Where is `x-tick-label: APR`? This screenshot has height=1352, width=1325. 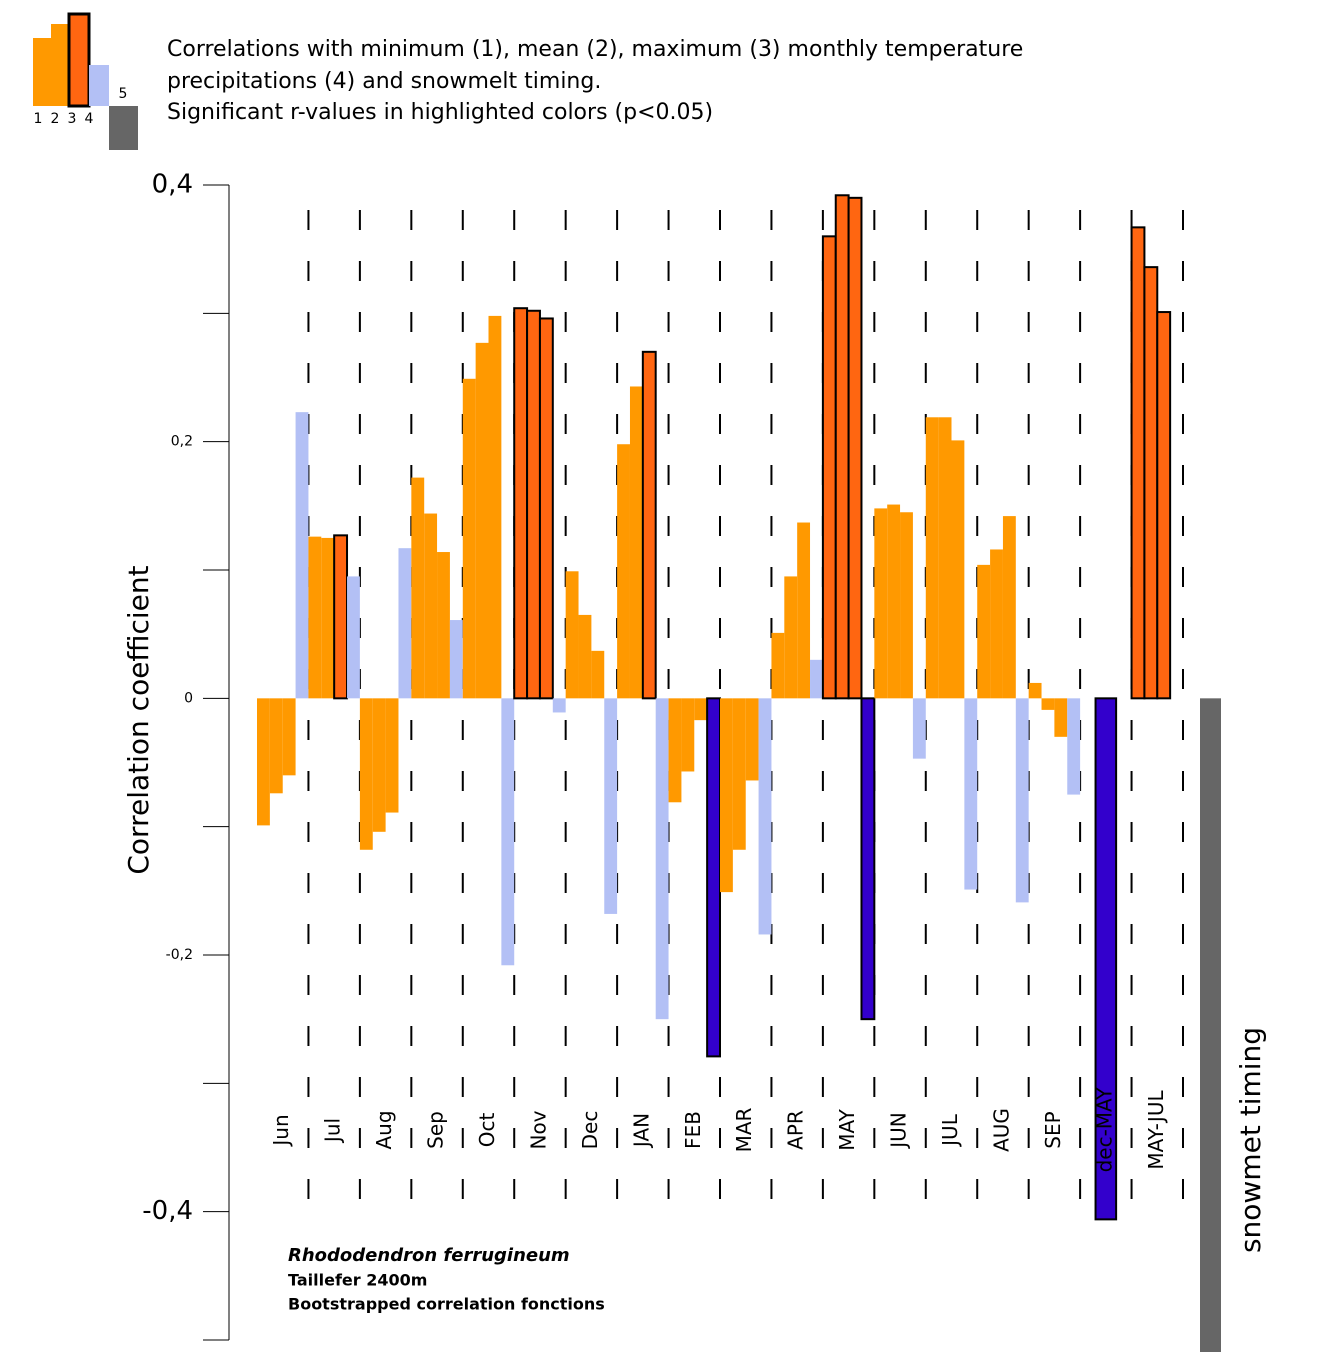
x-tick-label: APR is located at coordinates (796, 1130).